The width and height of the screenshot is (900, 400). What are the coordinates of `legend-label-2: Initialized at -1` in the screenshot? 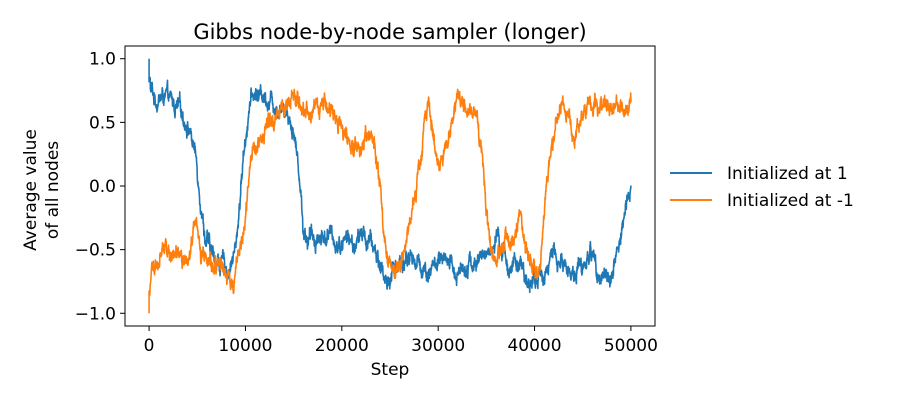 It's located at (790, 201).